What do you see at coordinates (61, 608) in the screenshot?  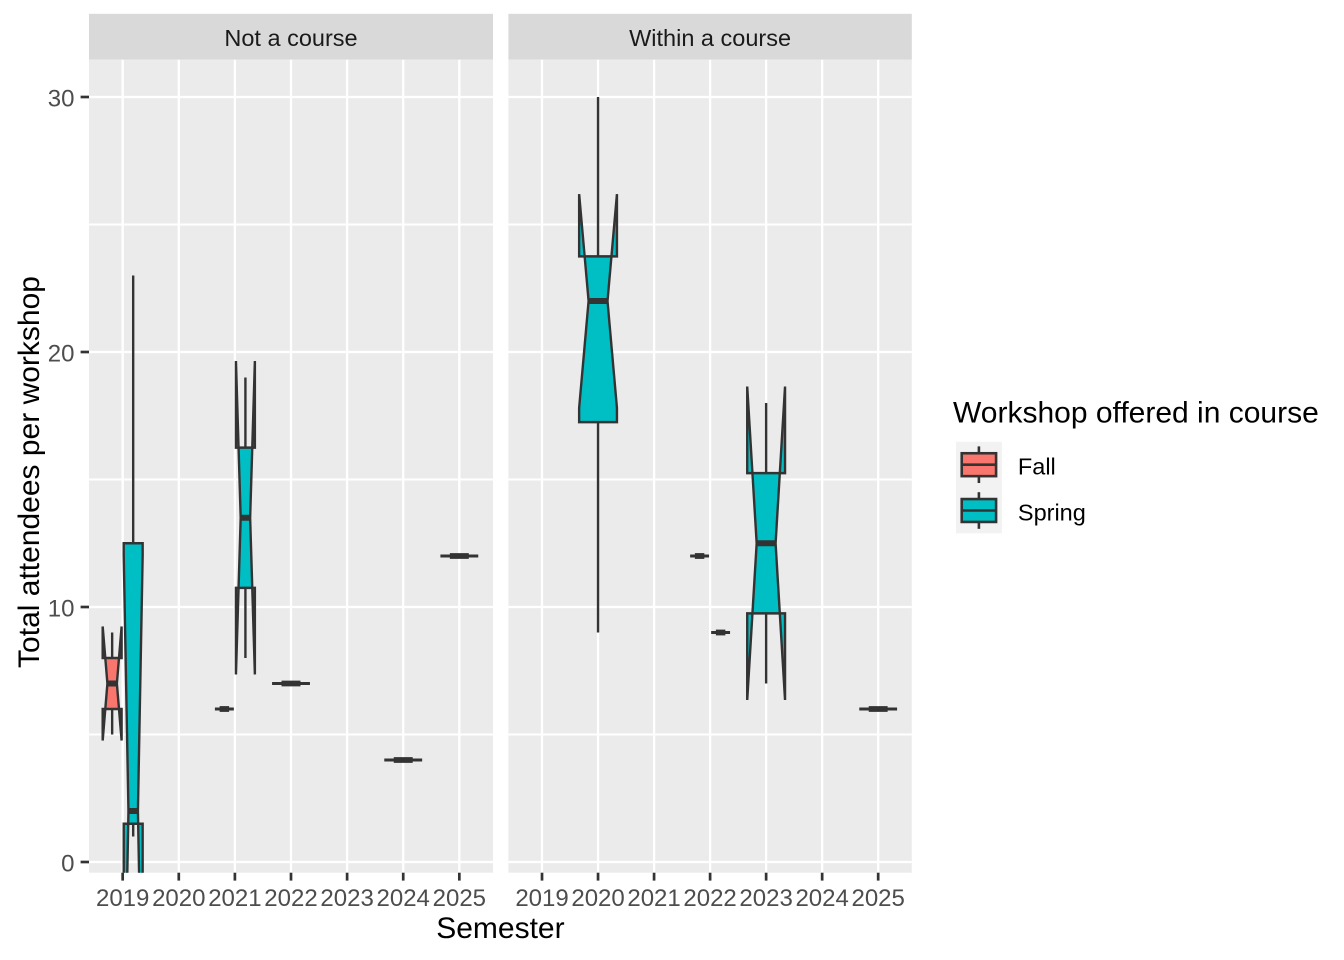 I see `svg-text: 10` at bounding box center [61, 608].